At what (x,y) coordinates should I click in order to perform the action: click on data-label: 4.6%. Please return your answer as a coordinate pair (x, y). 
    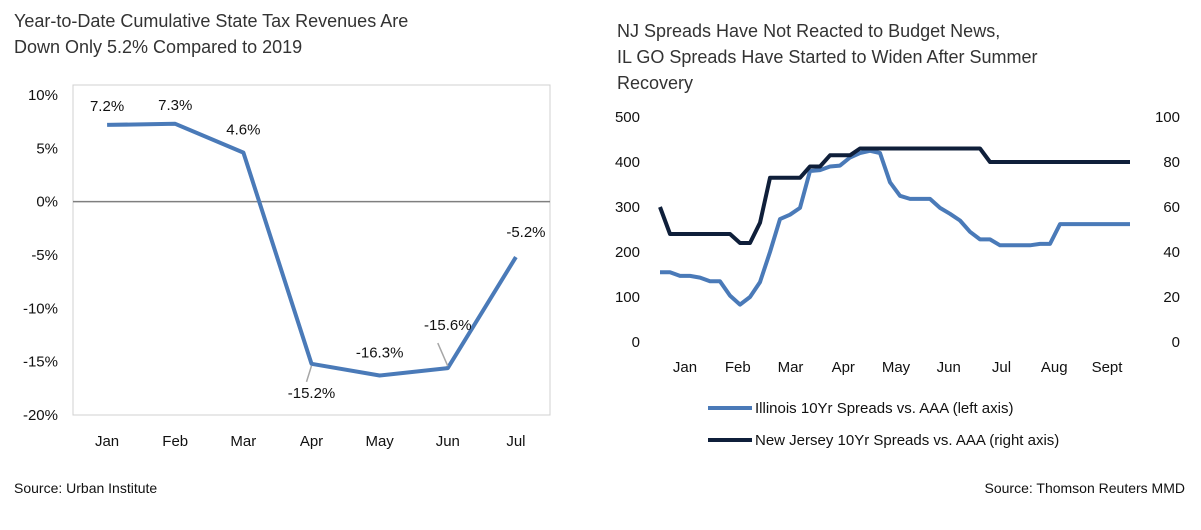
    Looking at the image, I should click on (243, 130).